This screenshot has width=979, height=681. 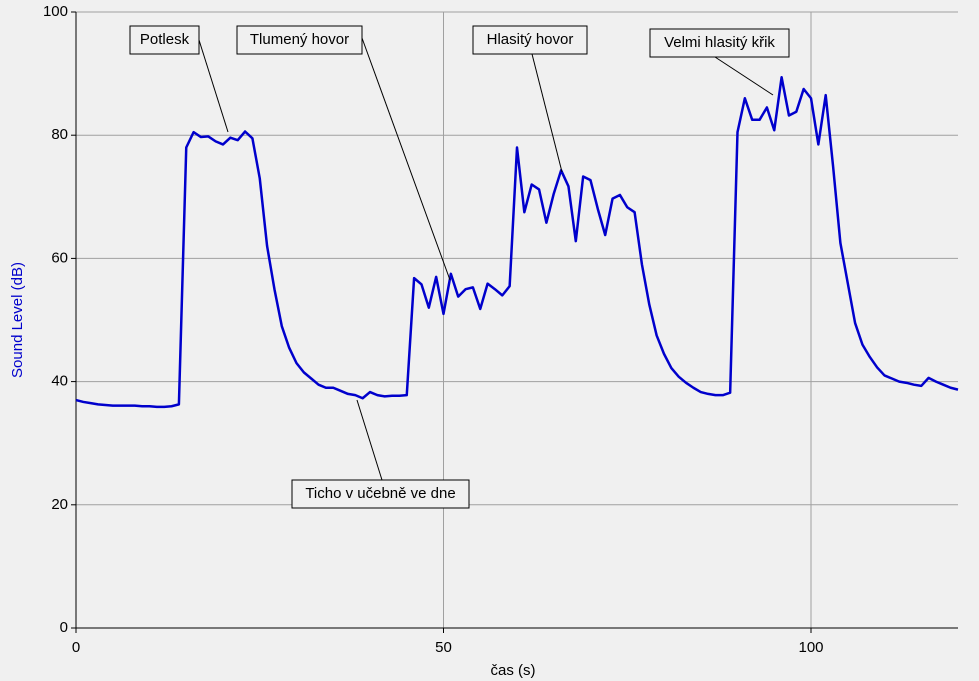 I want to click on annotation: Tlumený hovor, so click(x=299, y=39).